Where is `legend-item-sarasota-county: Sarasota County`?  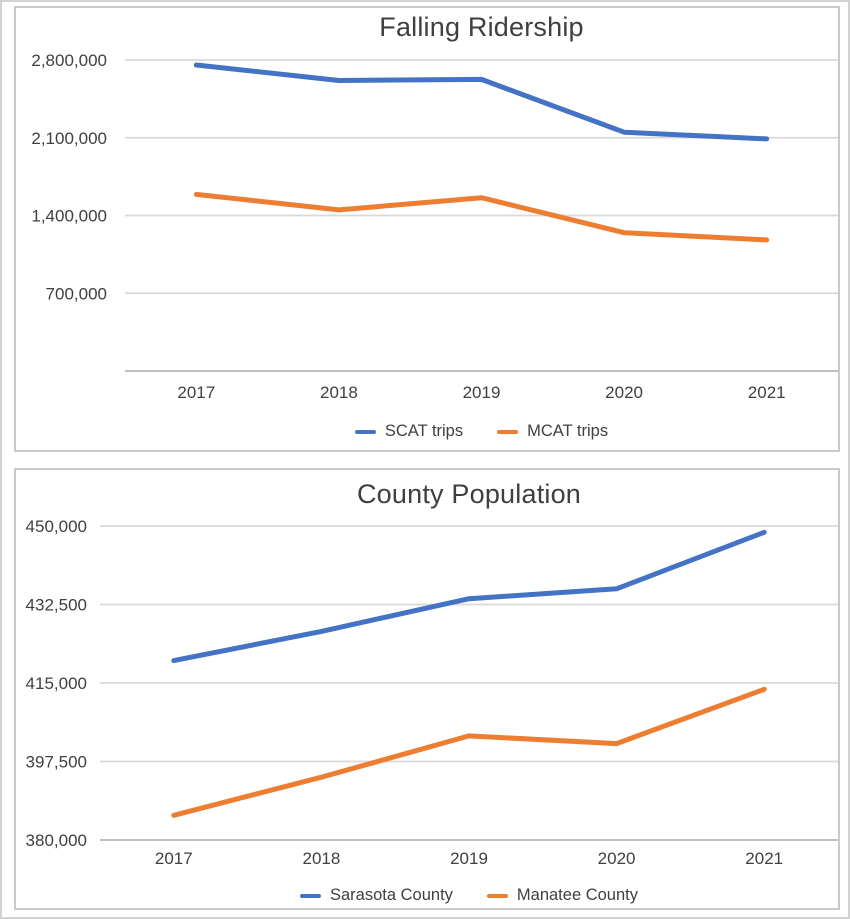 legend-item-sarasota-county: Sarasota County is located at coordinates (376, 895).